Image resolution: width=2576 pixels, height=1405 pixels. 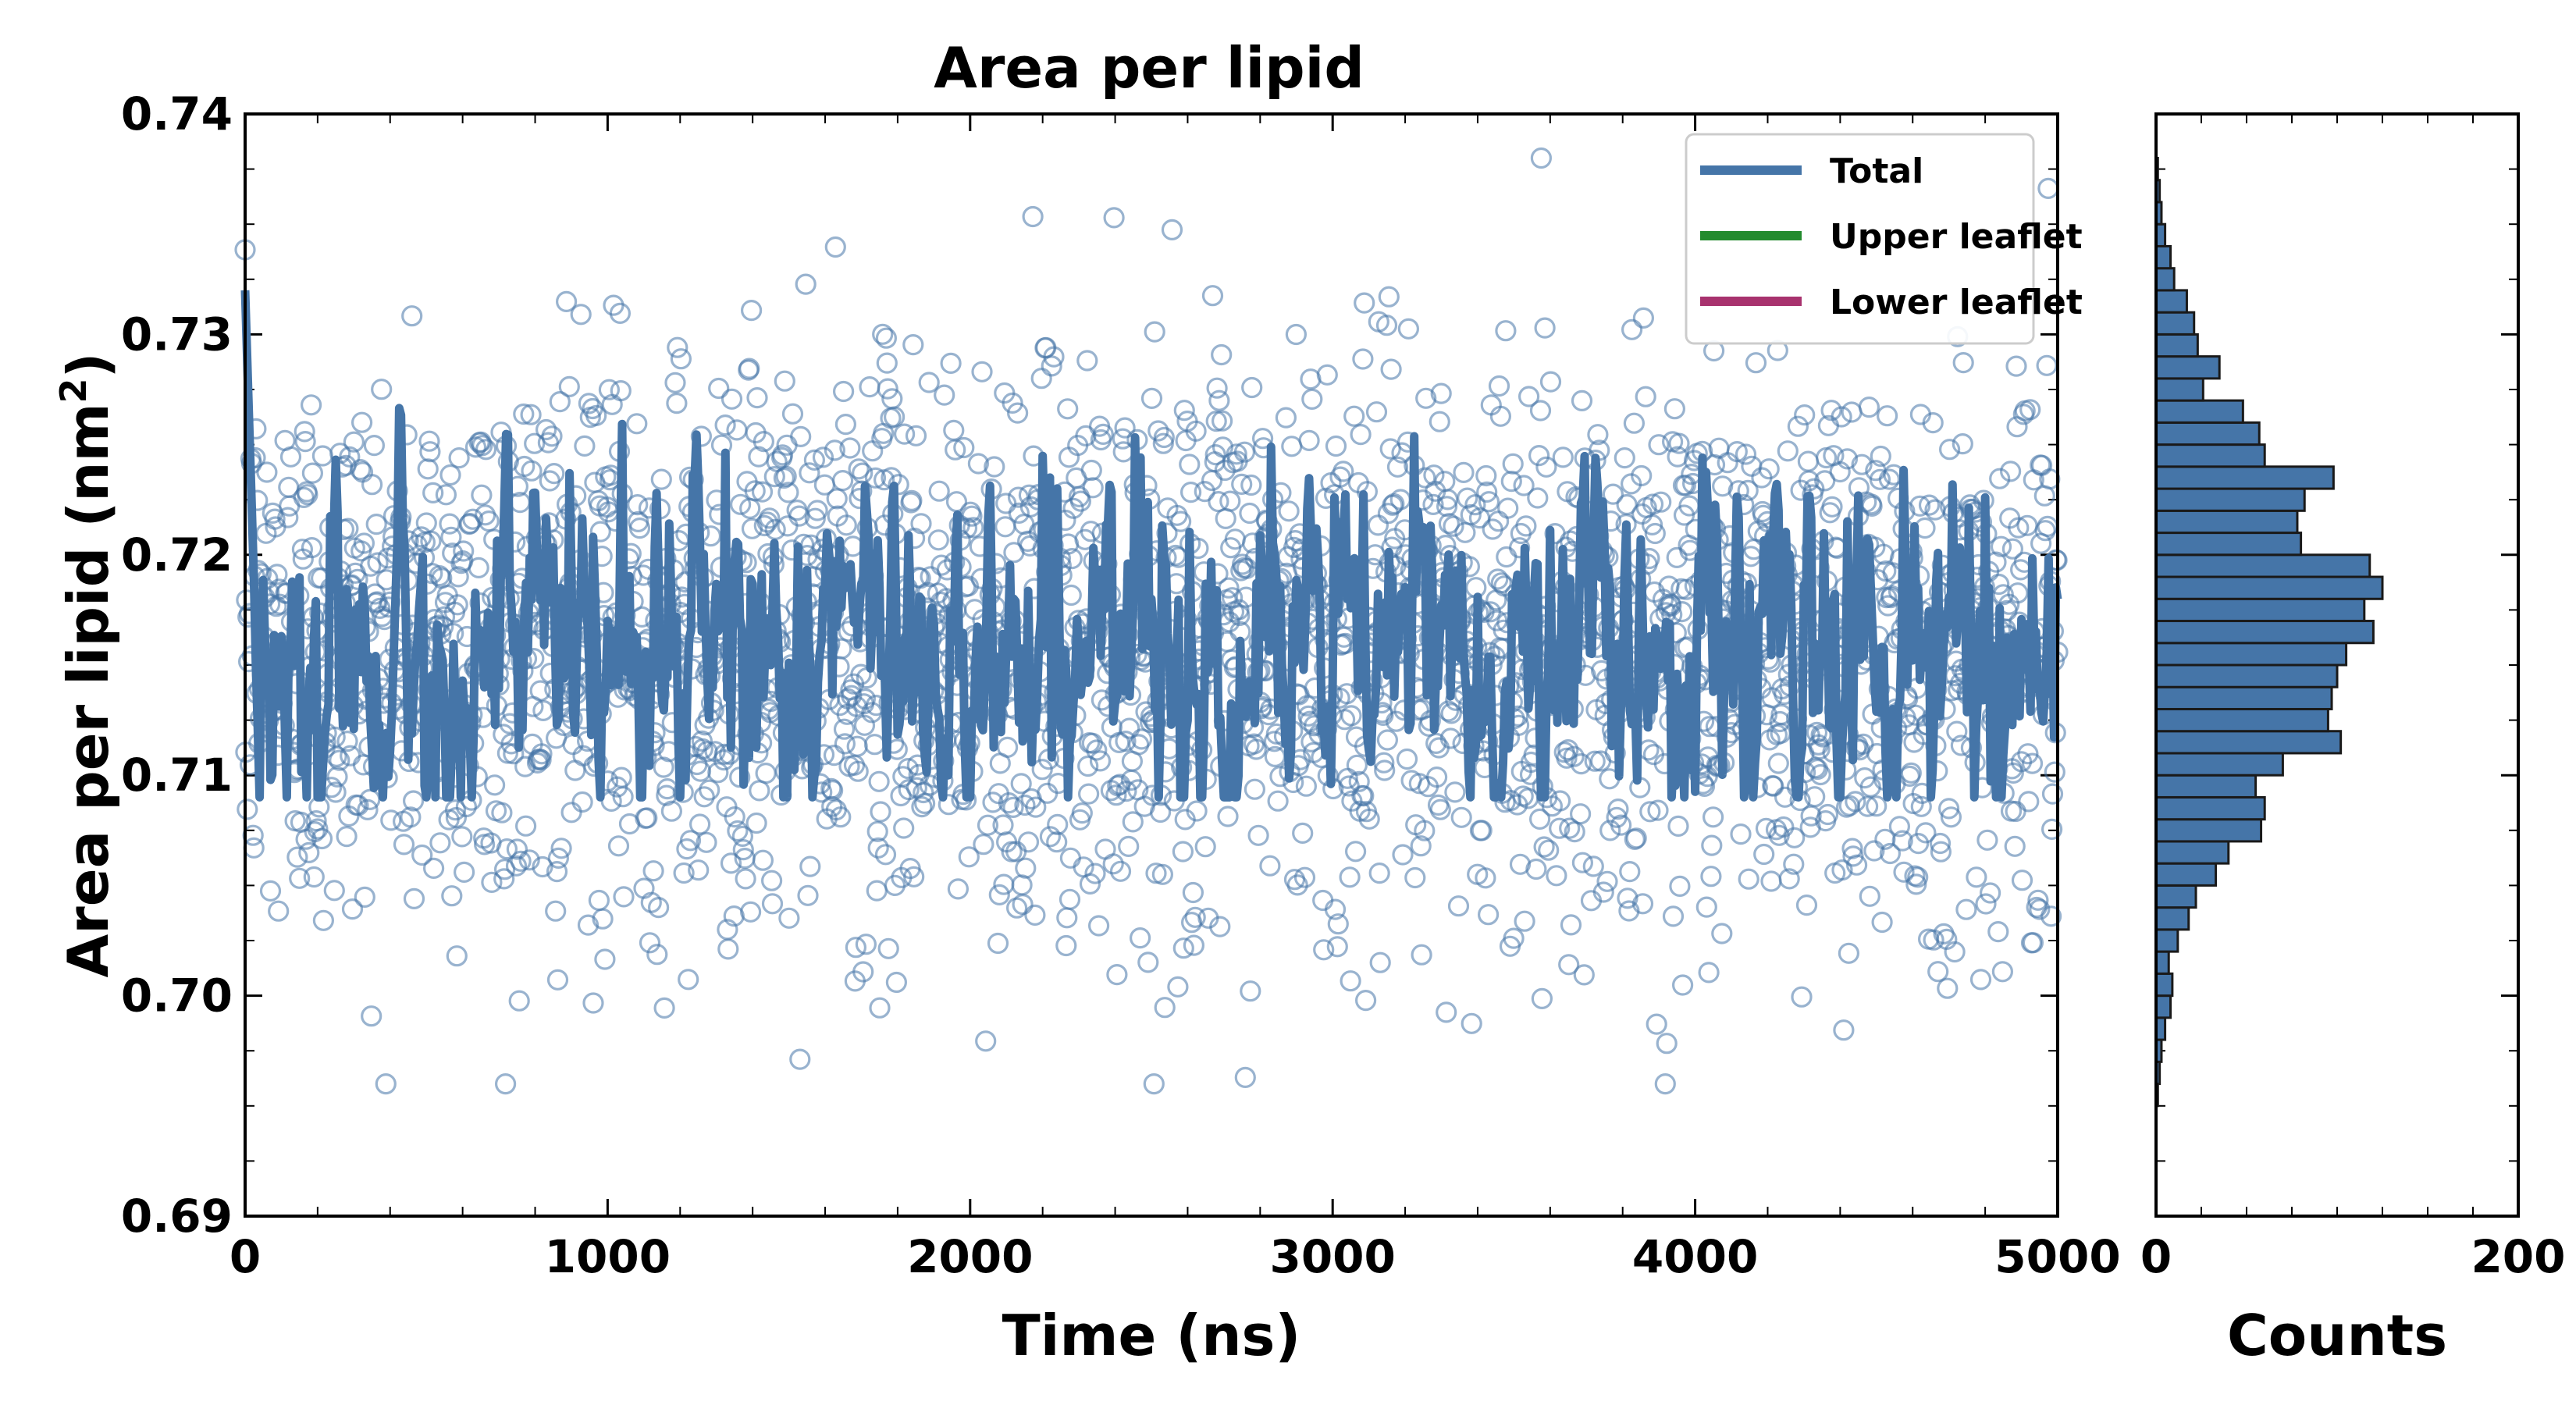 I want to click on y-axis-title-superscript: 2, so click(x=73, y=391).